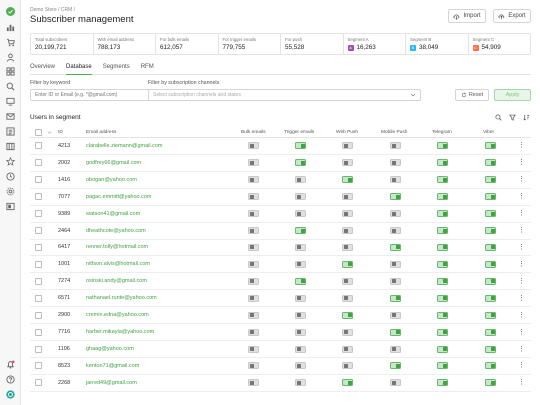 The image size is (540, 405). I want to click on star-icon, so click(10, 161).